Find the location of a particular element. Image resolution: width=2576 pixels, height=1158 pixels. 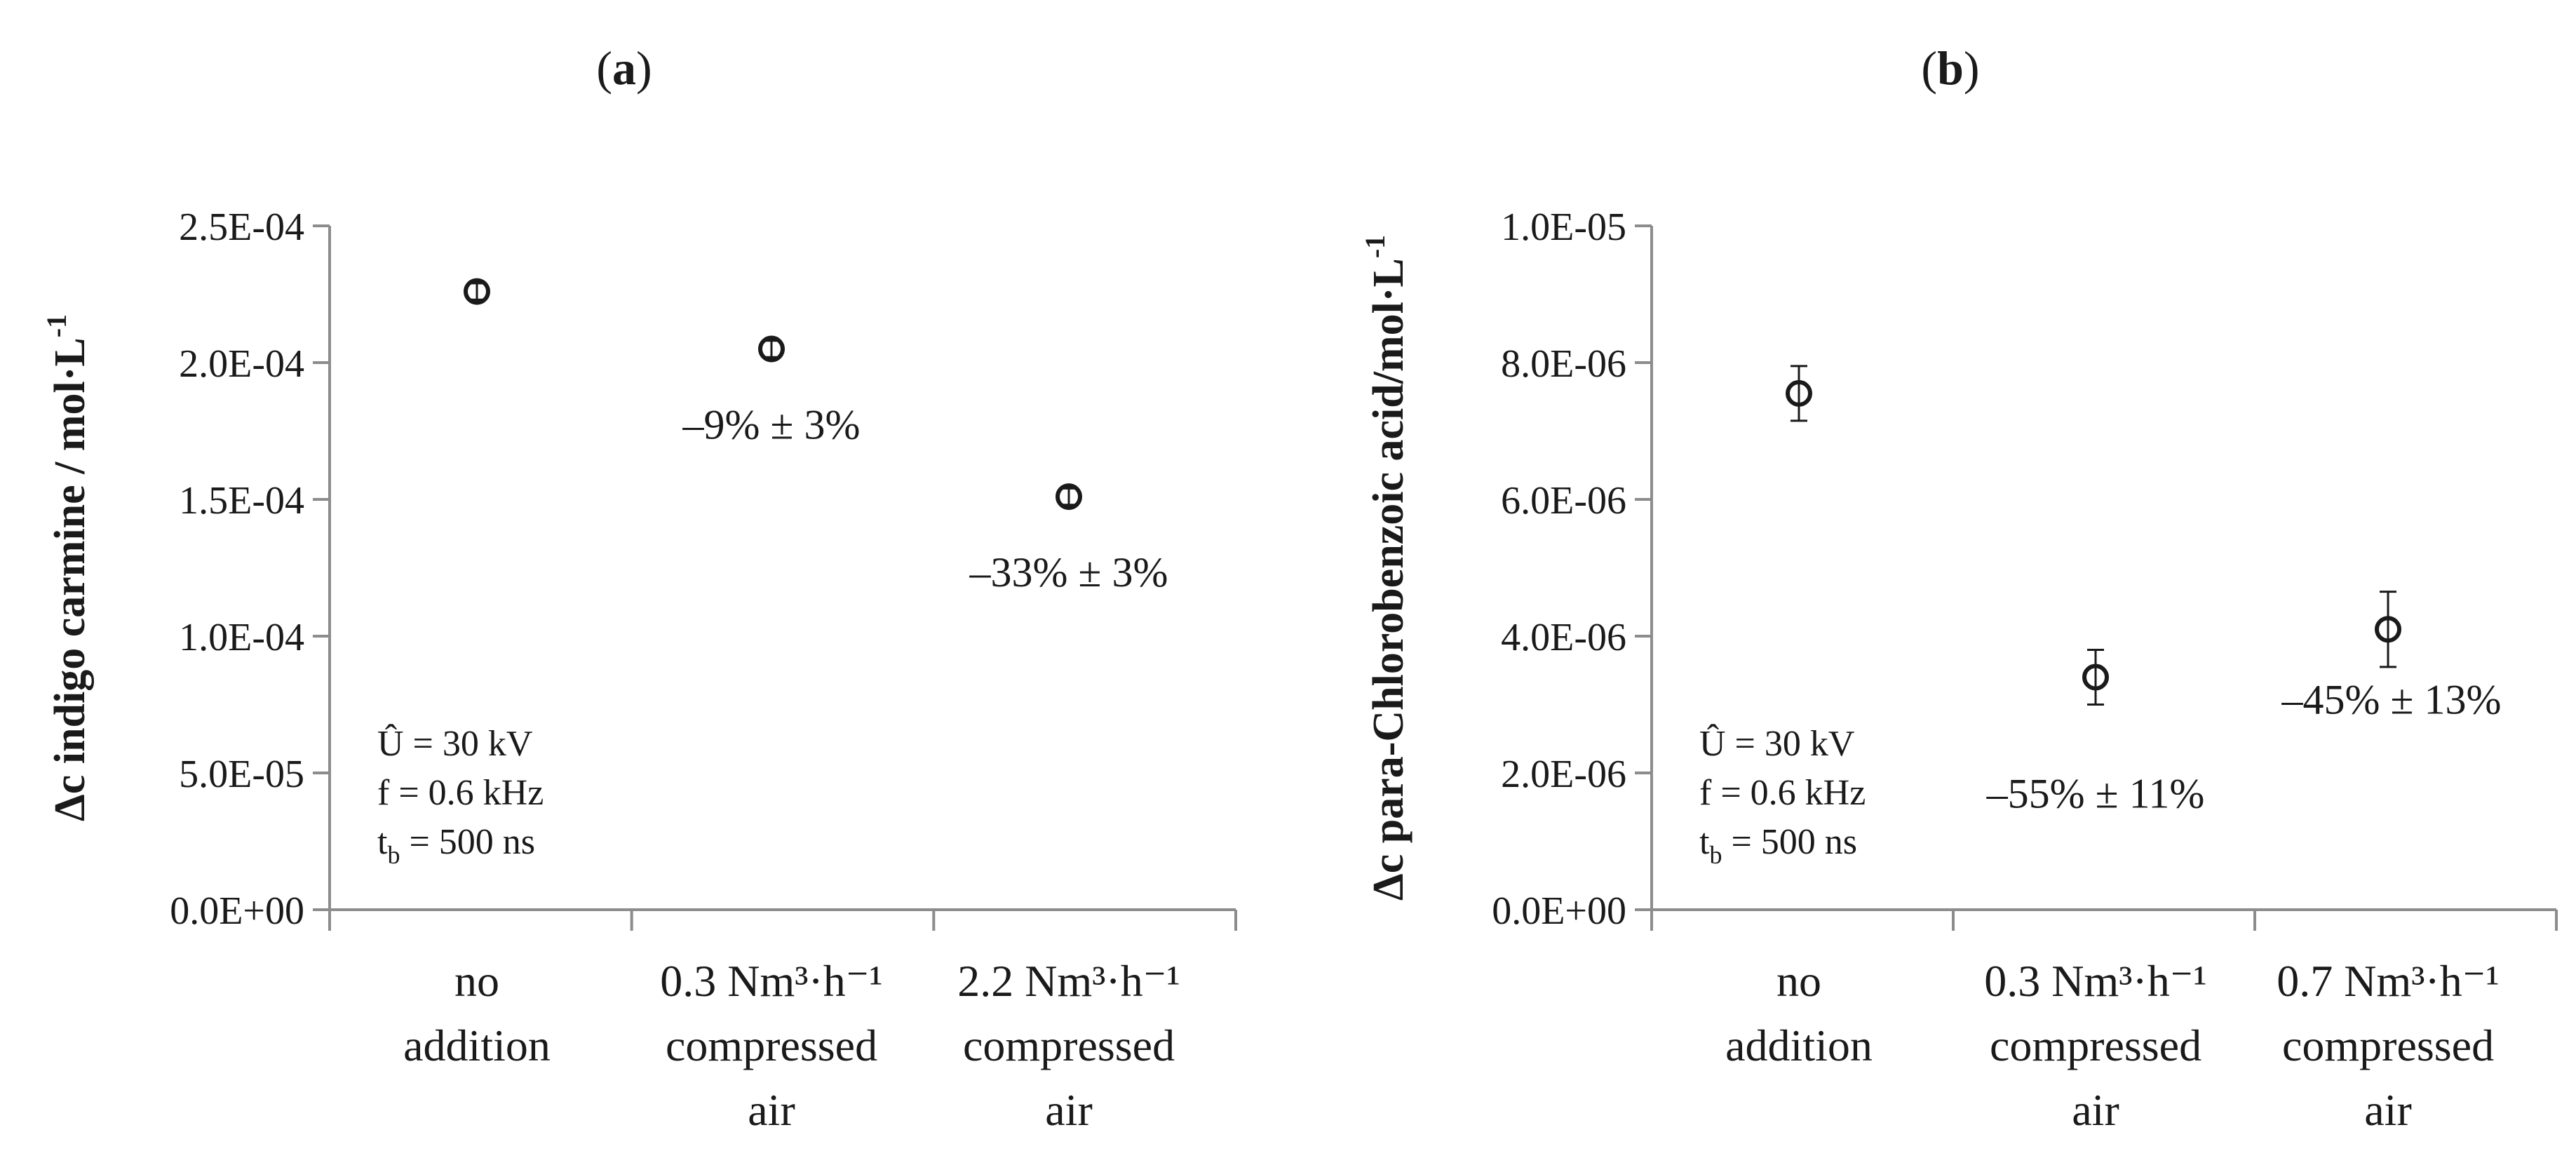

panel-label: (b) is located at coordinates (1950, 68).